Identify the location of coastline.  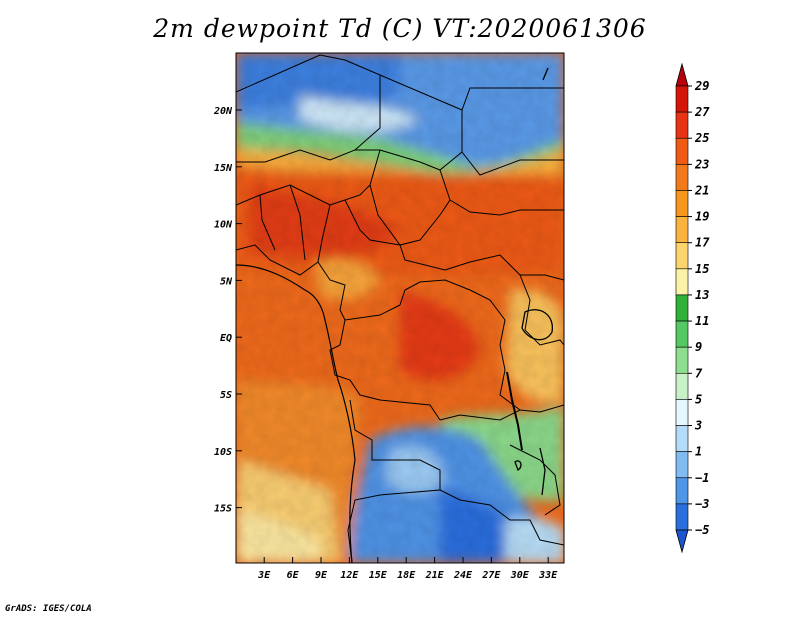
(296, 413).